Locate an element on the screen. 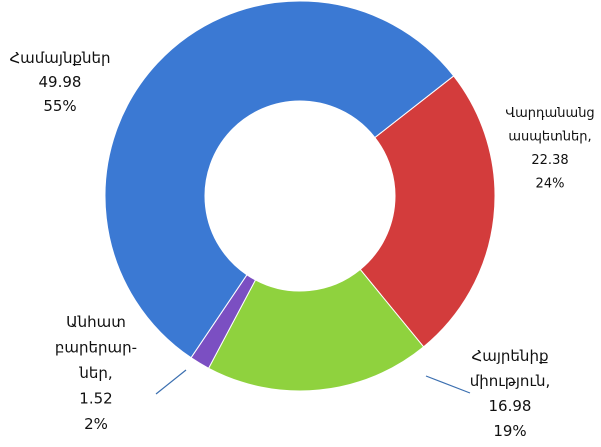  label-line: Անհատ is located at coordinates (96, 322).